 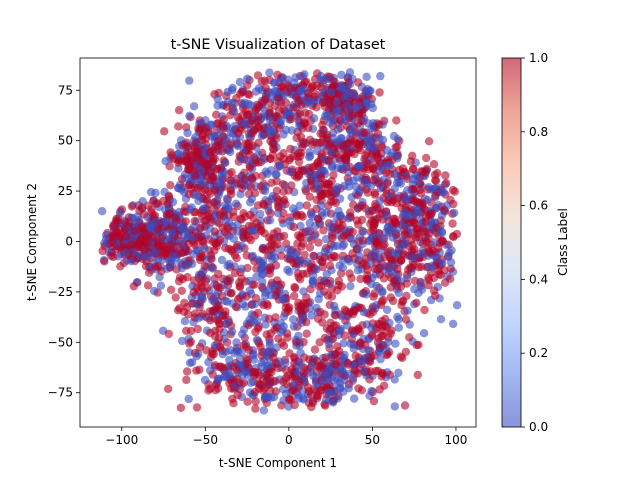 I want to click on y-tick-label: 25, so click(x=65, y=191).